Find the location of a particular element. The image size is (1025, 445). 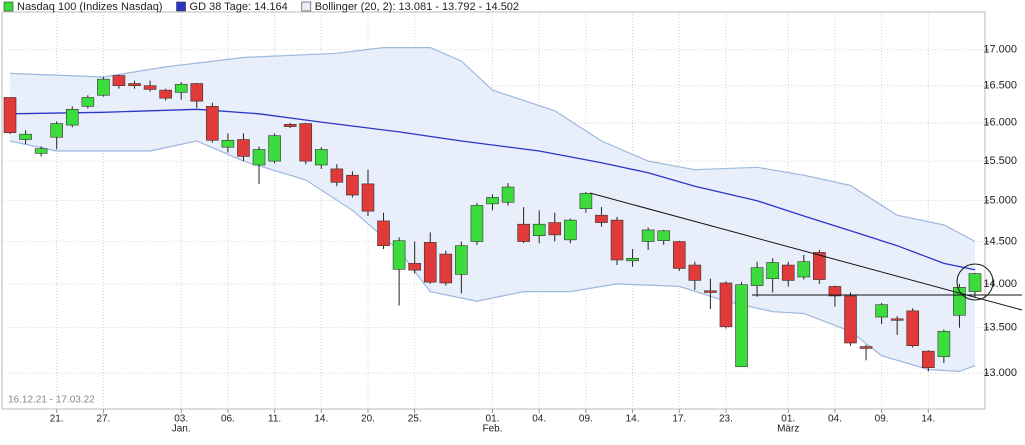

y-tick-label: 14.000 is located at coordinates (1000, 284).